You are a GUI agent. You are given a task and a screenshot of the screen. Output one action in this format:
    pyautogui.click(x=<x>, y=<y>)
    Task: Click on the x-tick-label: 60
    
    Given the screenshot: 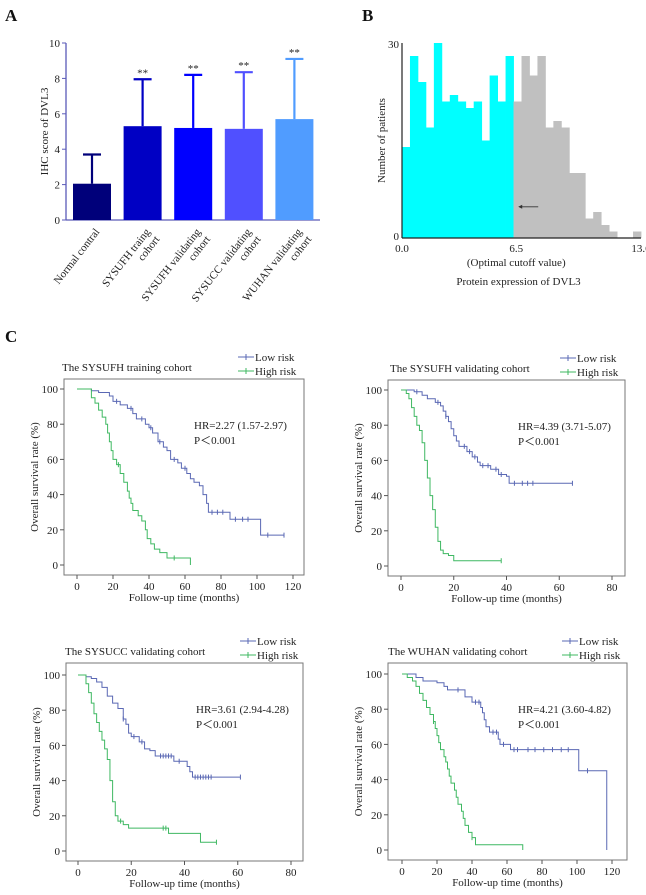 What is the action you would take?
    pyautogui.click(x=186, y=587)
    